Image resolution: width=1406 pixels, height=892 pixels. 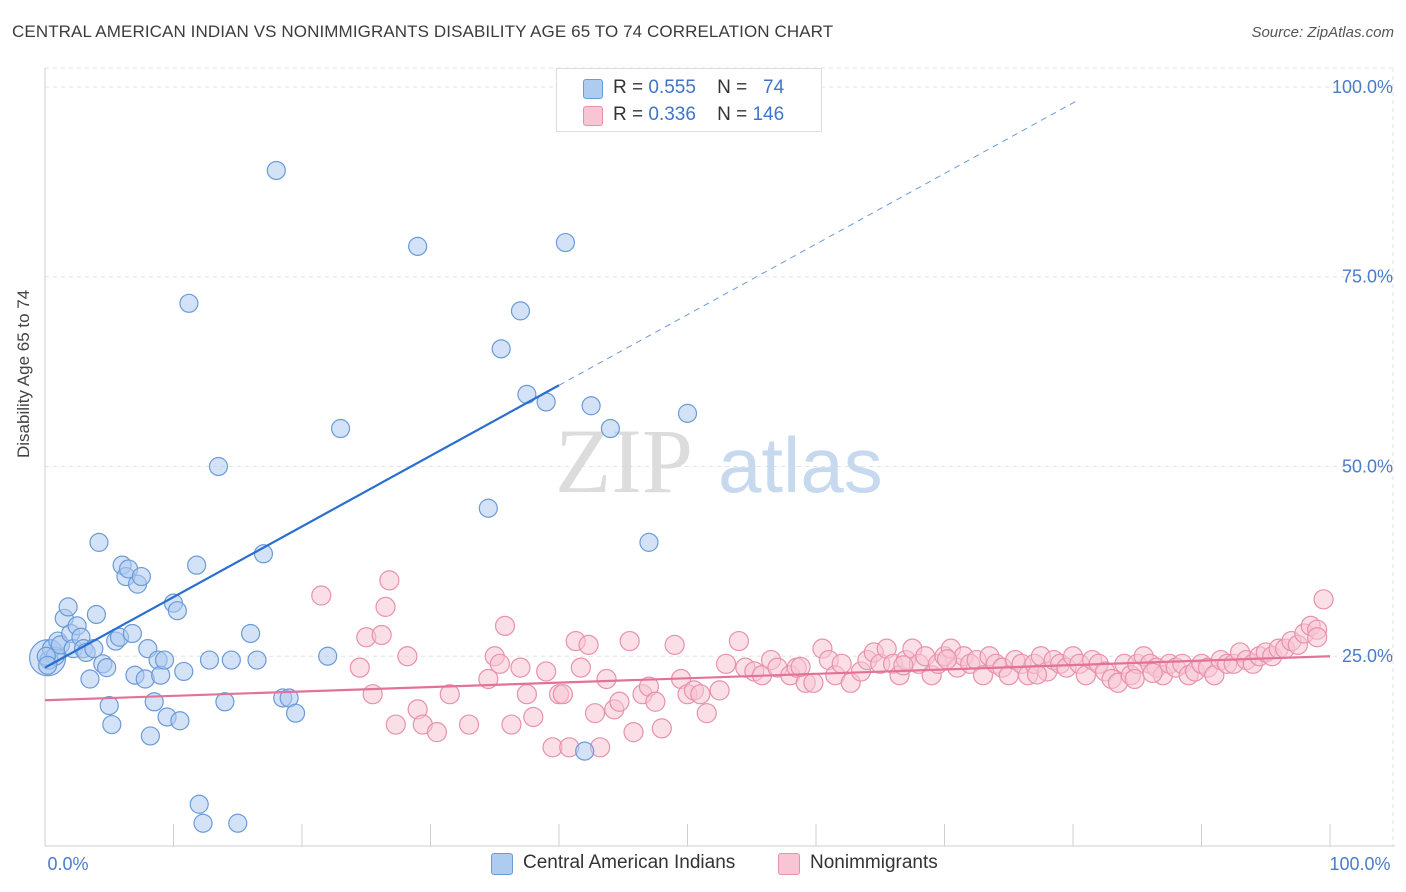 What do you see at coordinates (67, 864) in the screenshot?
I see `x-tick-label: 0.0%` at bounding box center [67, 864].